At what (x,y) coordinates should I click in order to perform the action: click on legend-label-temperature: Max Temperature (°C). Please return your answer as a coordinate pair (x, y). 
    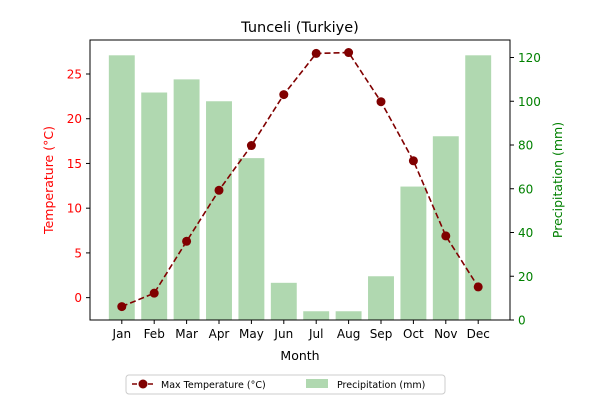
    Looking at the image, I should click on (213, 385).